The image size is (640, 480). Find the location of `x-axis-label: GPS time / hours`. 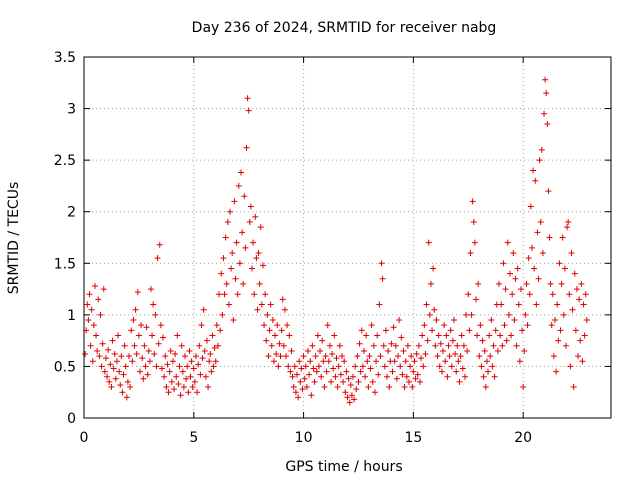

x-axis-label: GPS time / hours is located at coordinates (343, 467).